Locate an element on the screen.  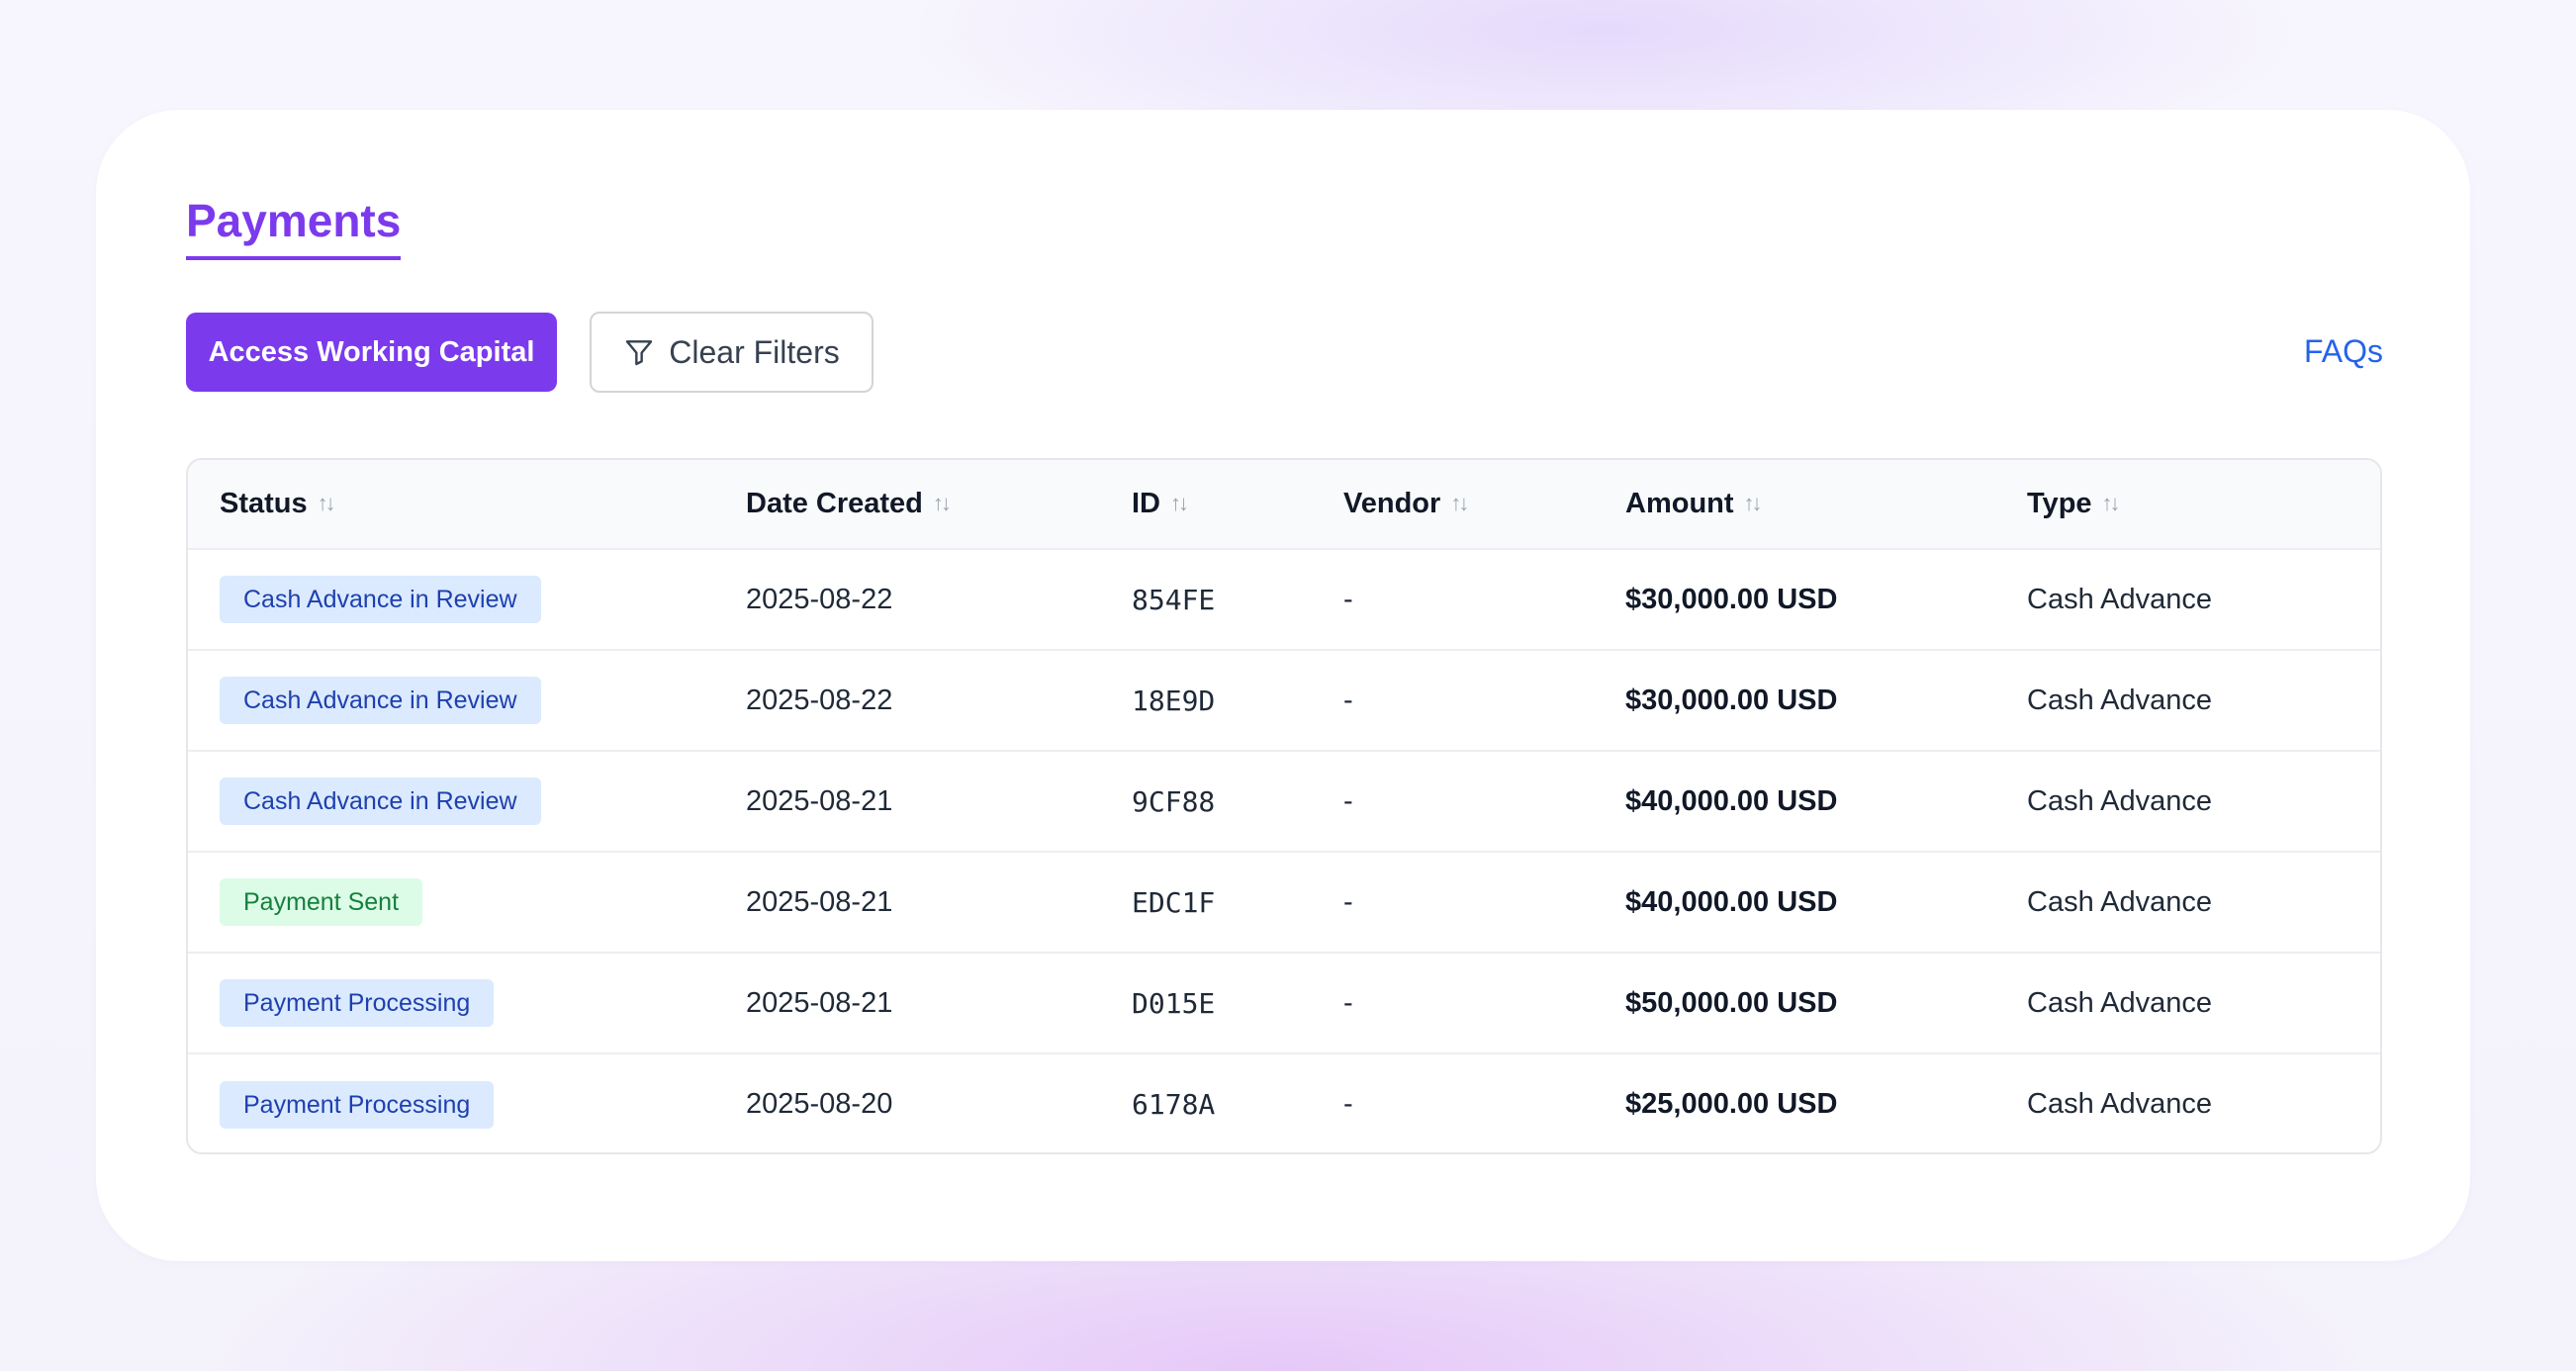
column-header-status: Status ↑↓ is located at coordinates (278, 503).